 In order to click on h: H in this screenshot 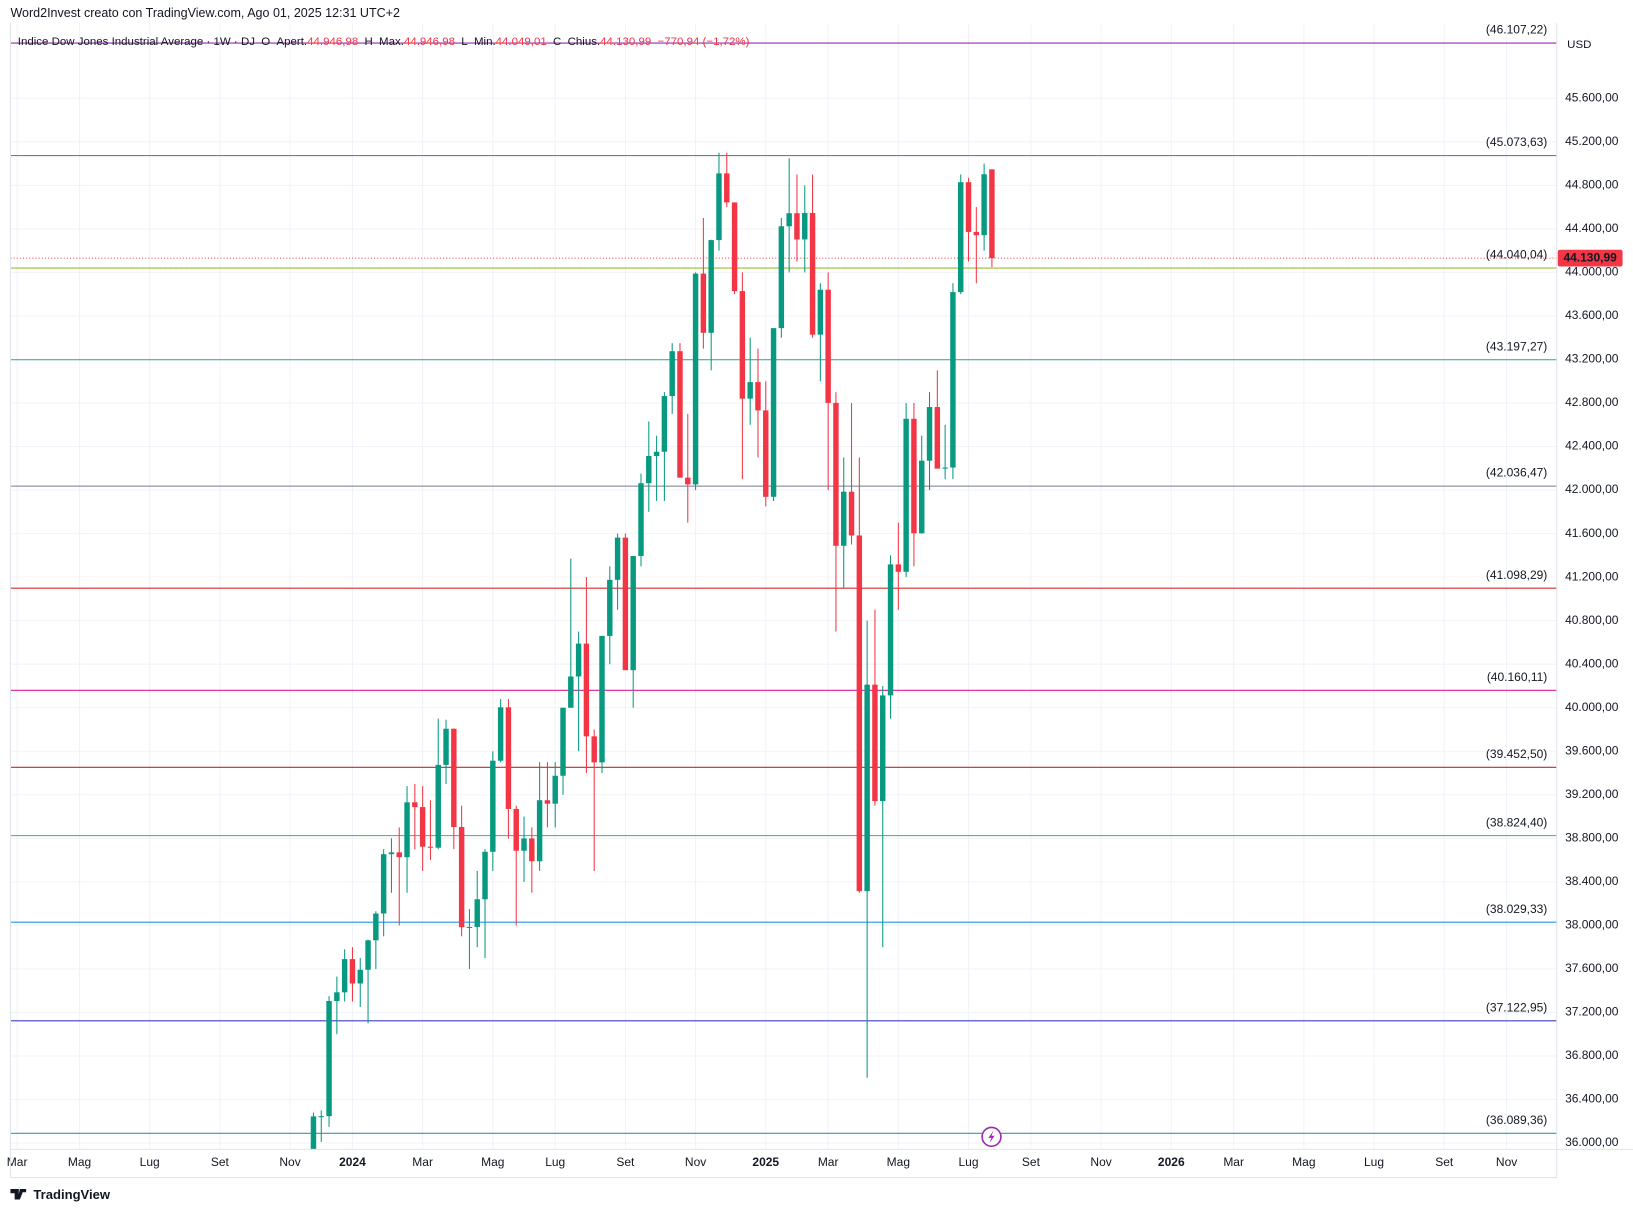, I will do `click(368, 42)`.